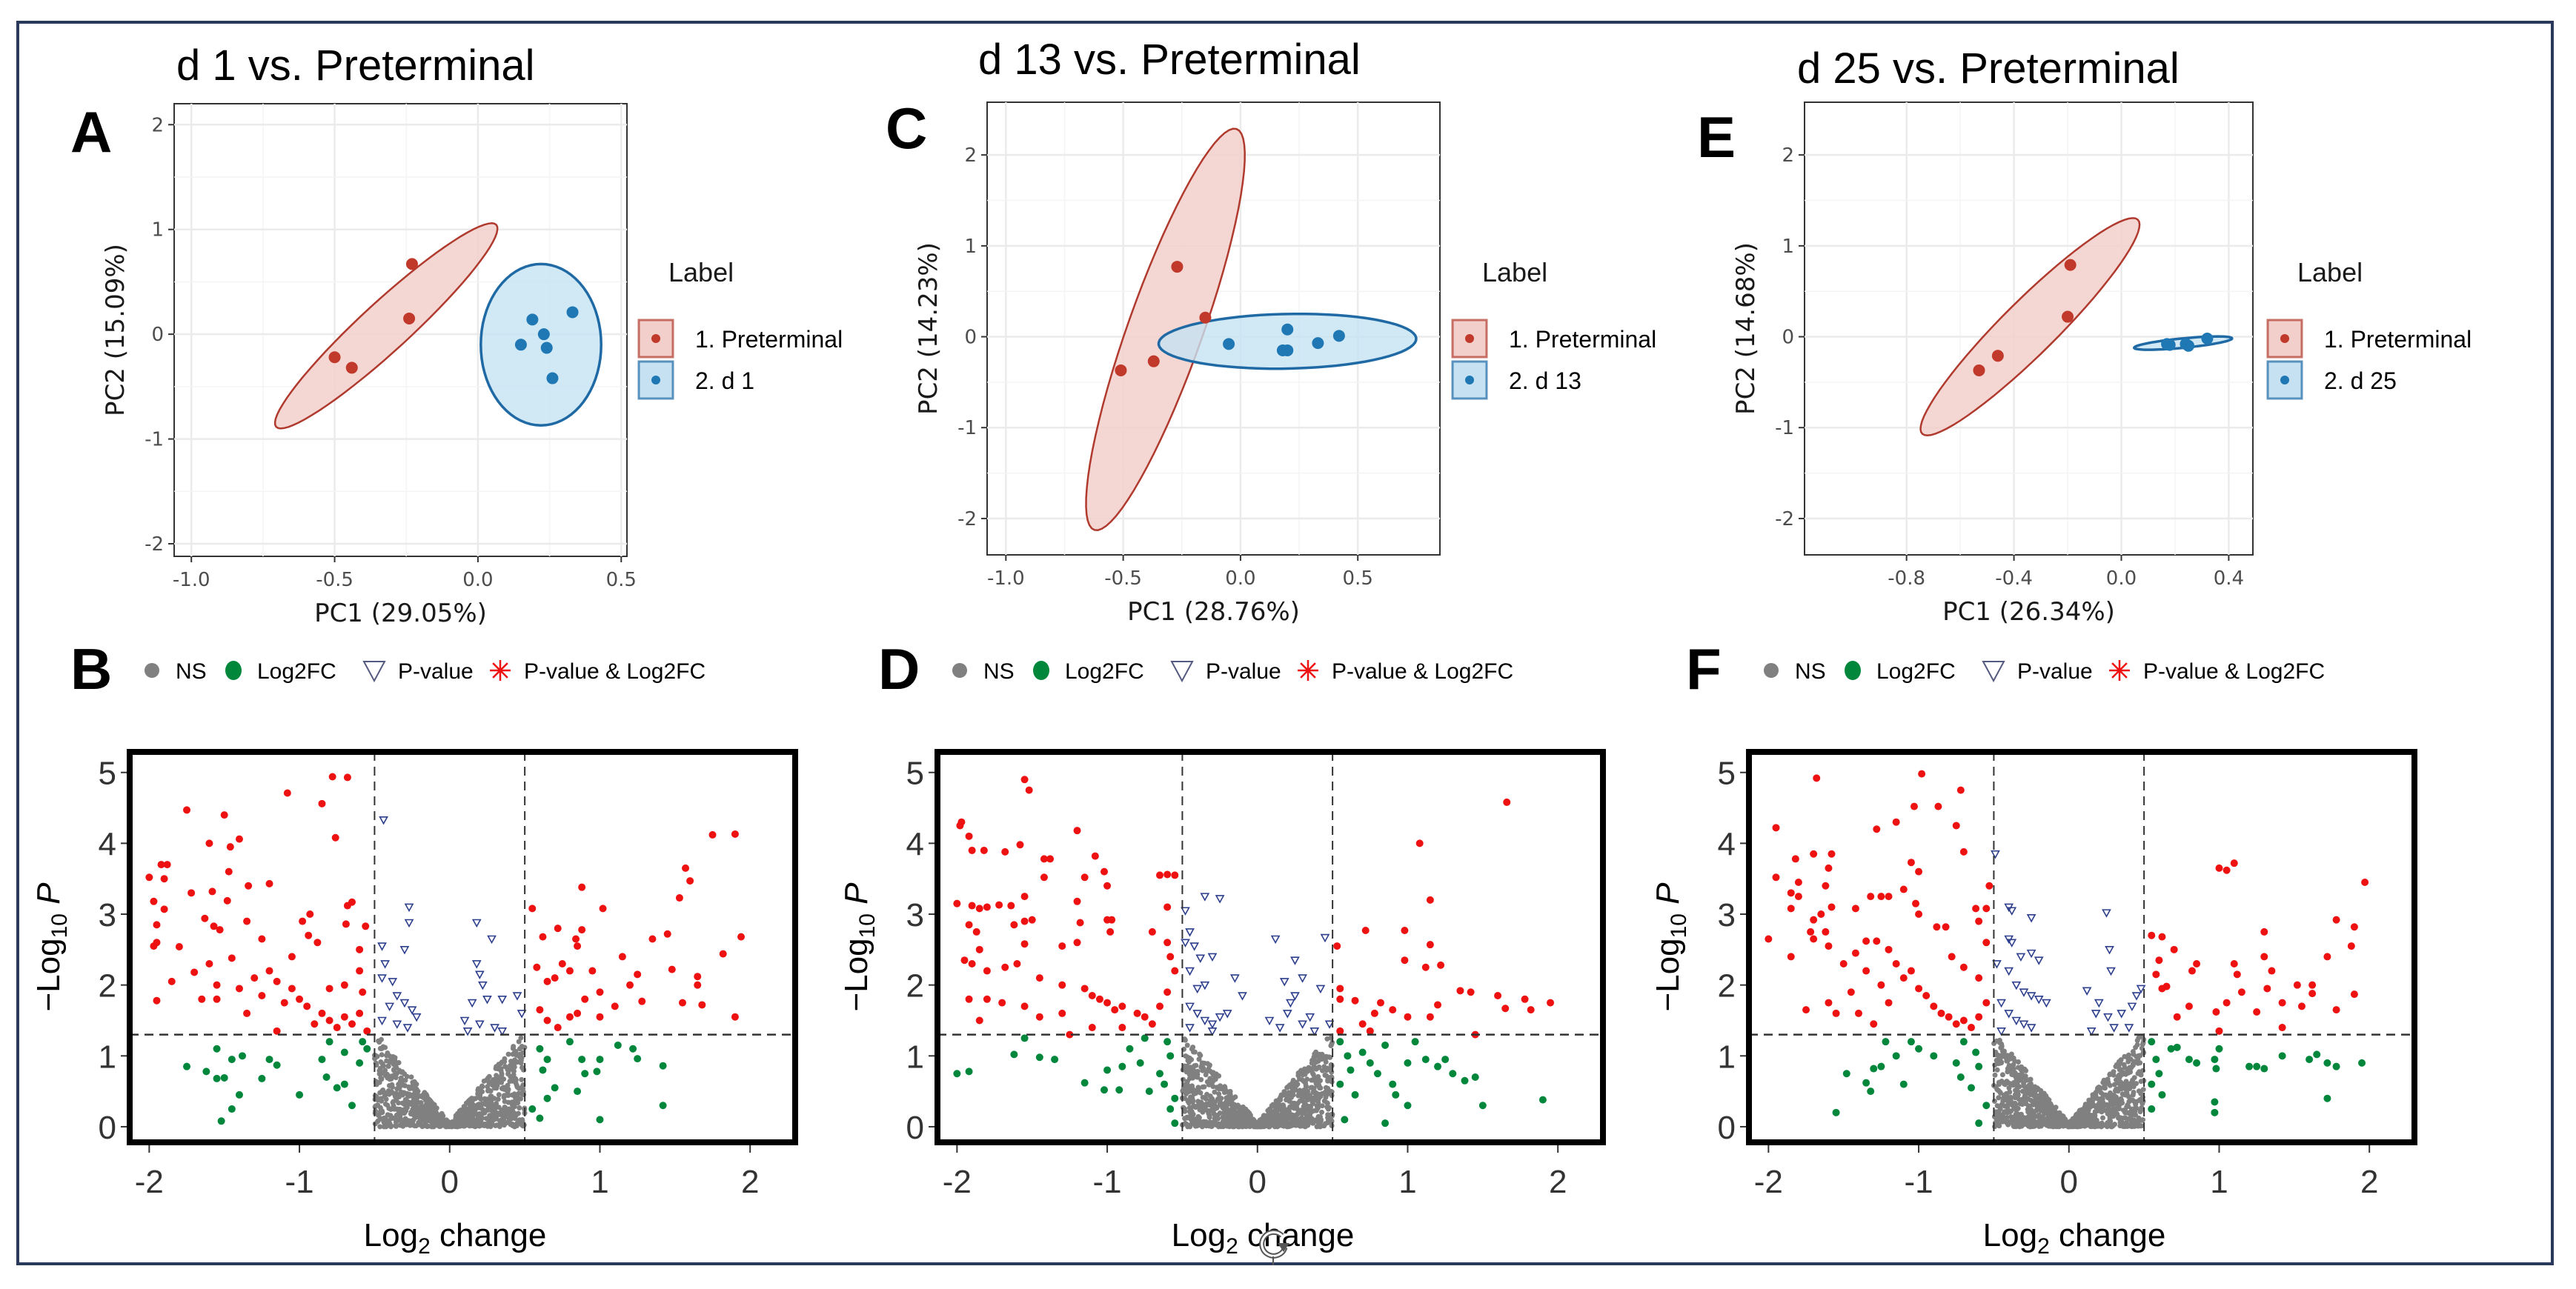 This screenshot has width=2576, height=1289. I want to click on y-tick-label: 0, so click(1788, 338).